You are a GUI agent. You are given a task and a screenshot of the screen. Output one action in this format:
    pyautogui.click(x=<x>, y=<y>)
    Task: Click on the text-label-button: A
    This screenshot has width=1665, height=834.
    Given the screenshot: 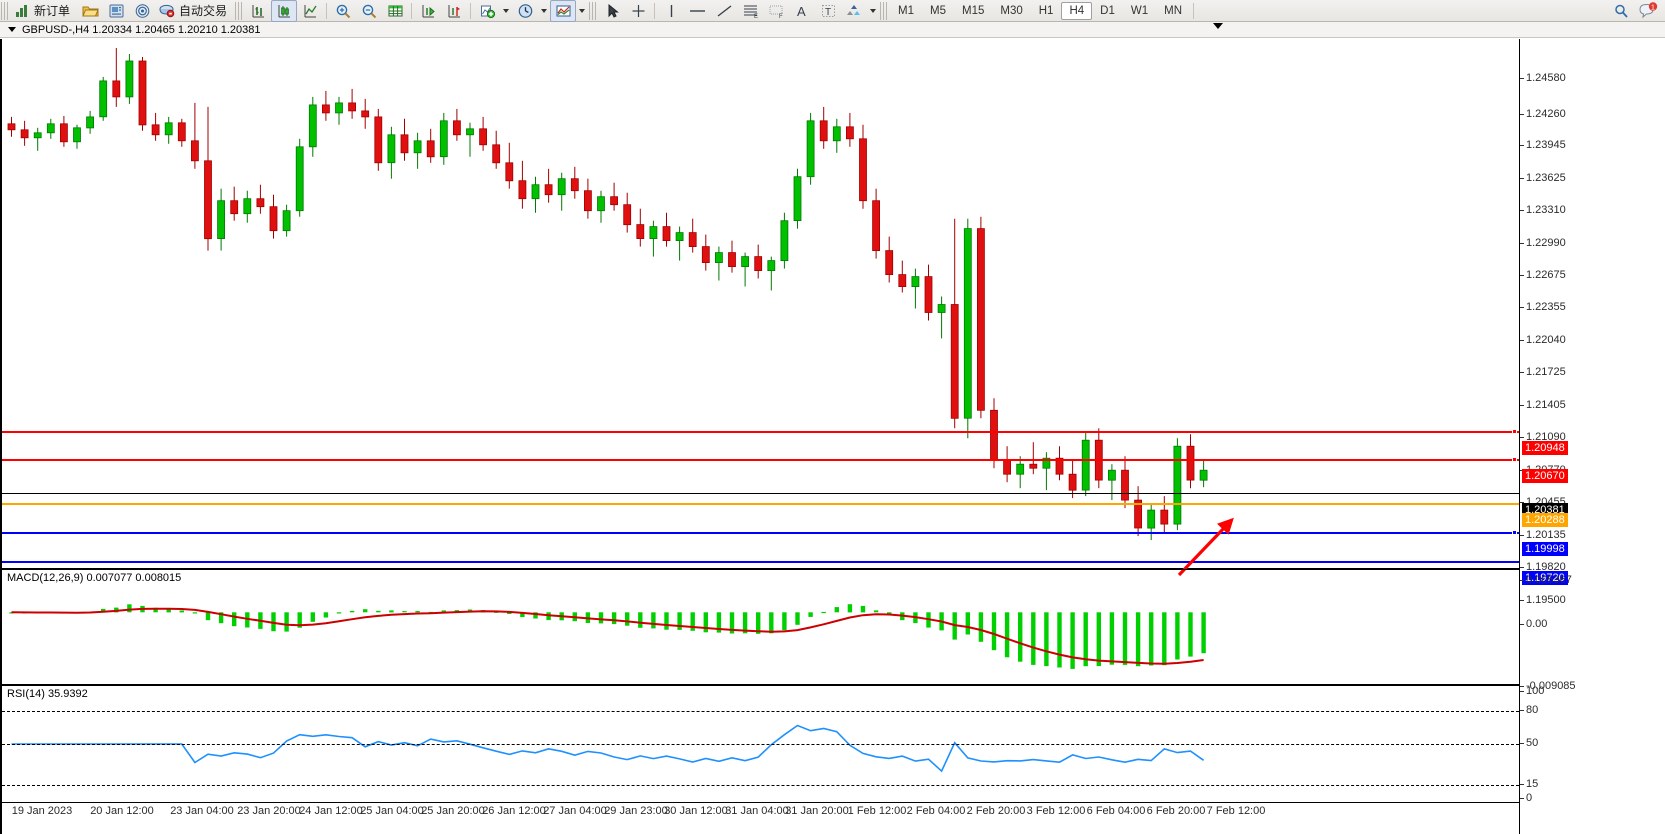 What is the action you would take?
    pyautogui.click(x=802, y=11)
    